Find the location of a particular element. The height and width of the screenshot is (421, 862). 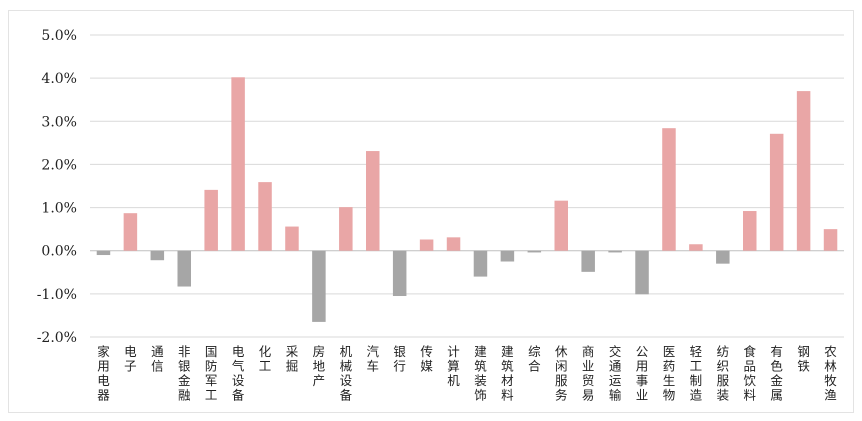

x-category-label: 食品饮料 is located at coordinates (749, 373).